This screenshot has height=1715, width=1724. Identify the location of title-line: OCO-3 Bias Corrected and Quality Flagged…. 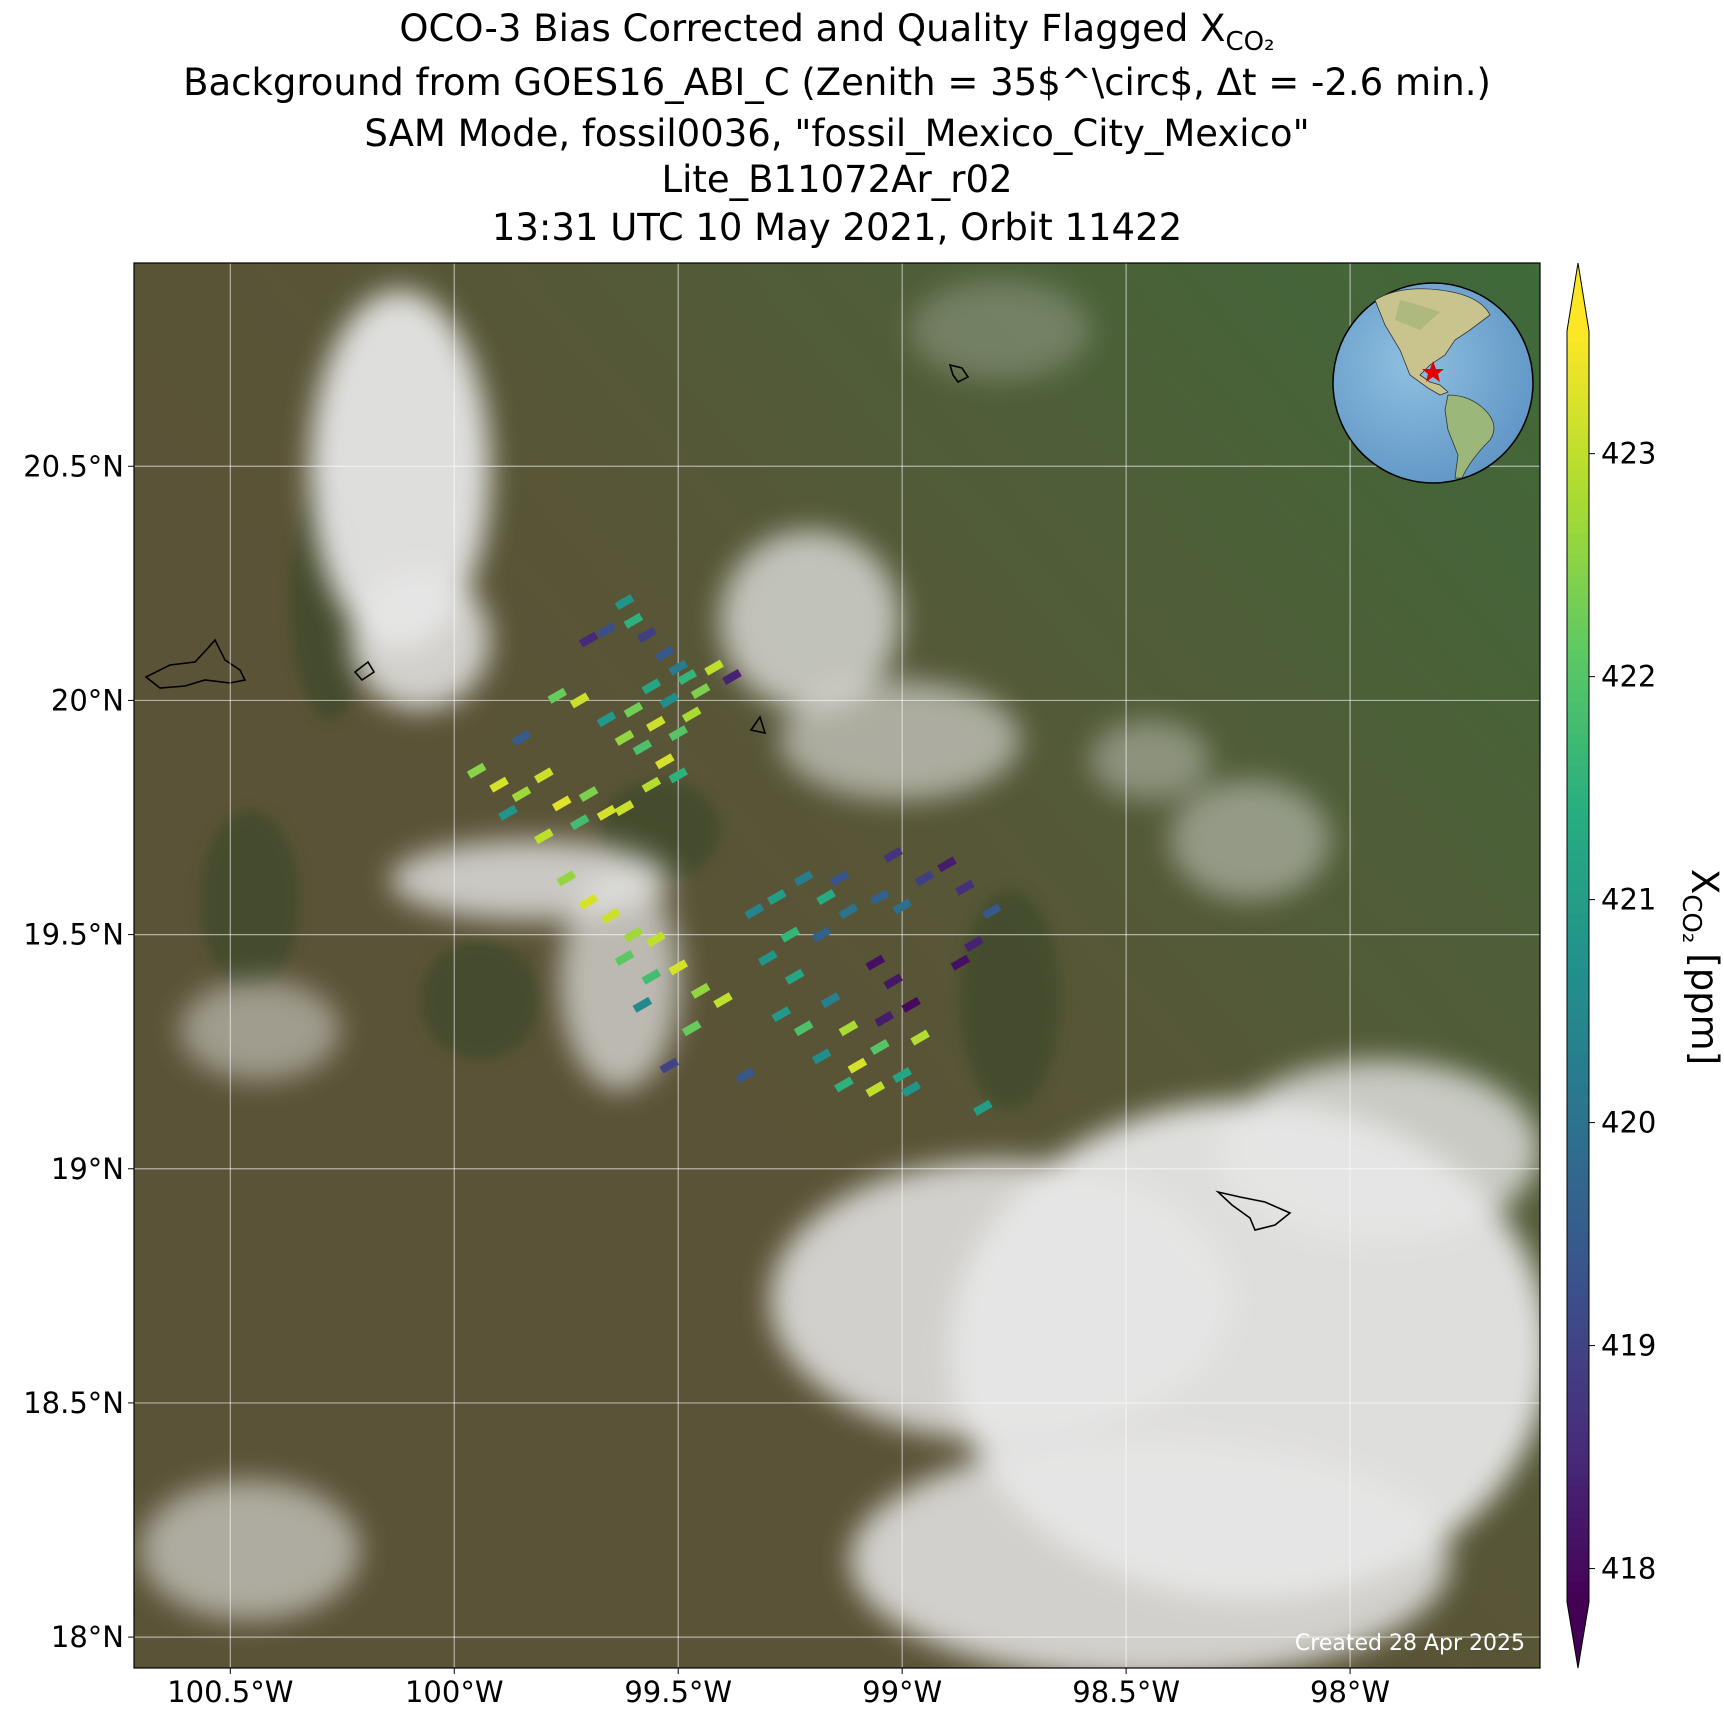
(836, 32).